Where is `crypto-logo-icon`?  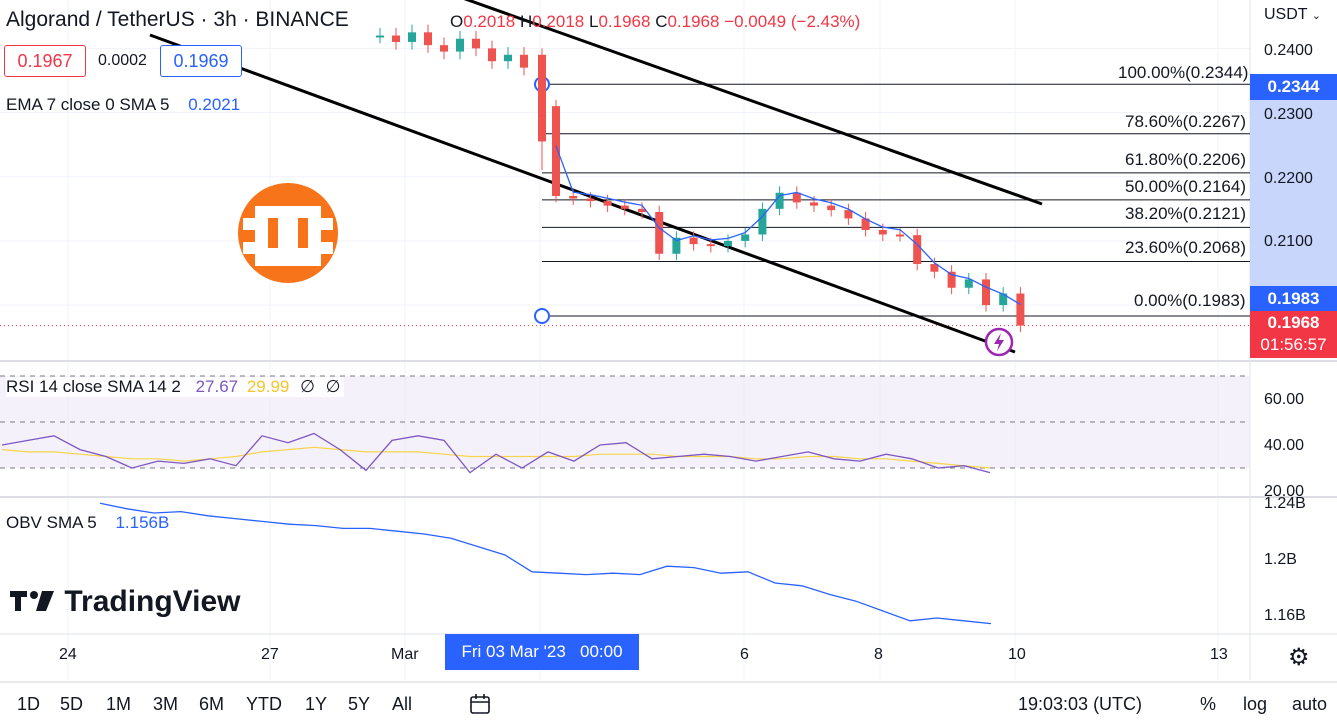 crypto-logo-icon is located at coordinates (288, 233).